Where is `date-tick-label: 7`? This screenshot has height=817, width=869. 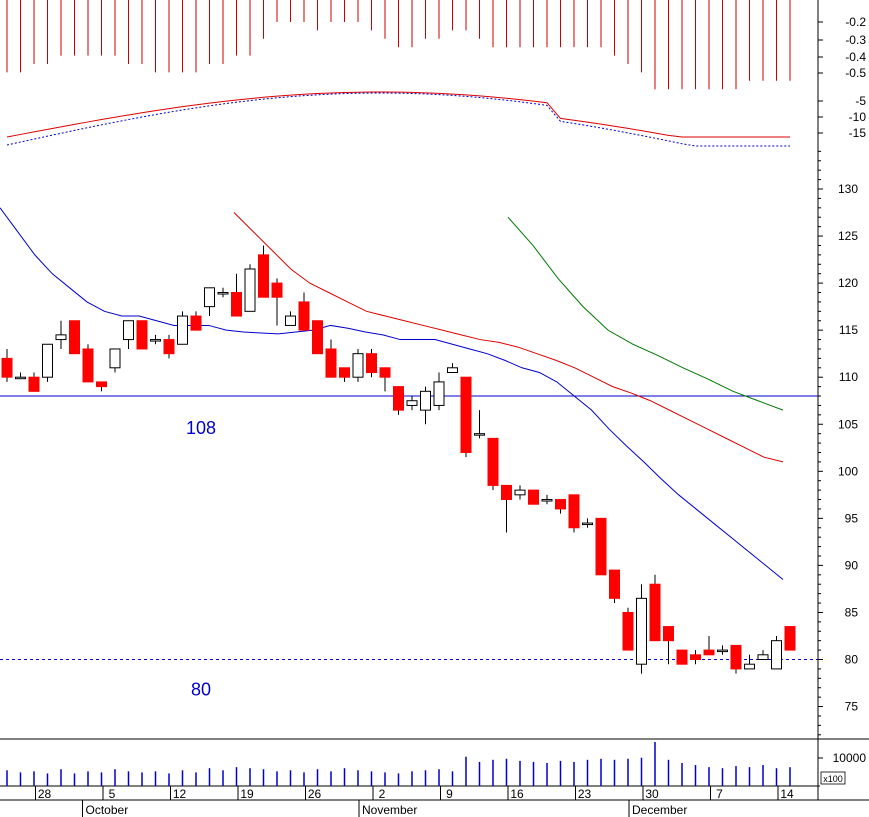 date-tick-label: 7 is located at coordinates (719, 794).